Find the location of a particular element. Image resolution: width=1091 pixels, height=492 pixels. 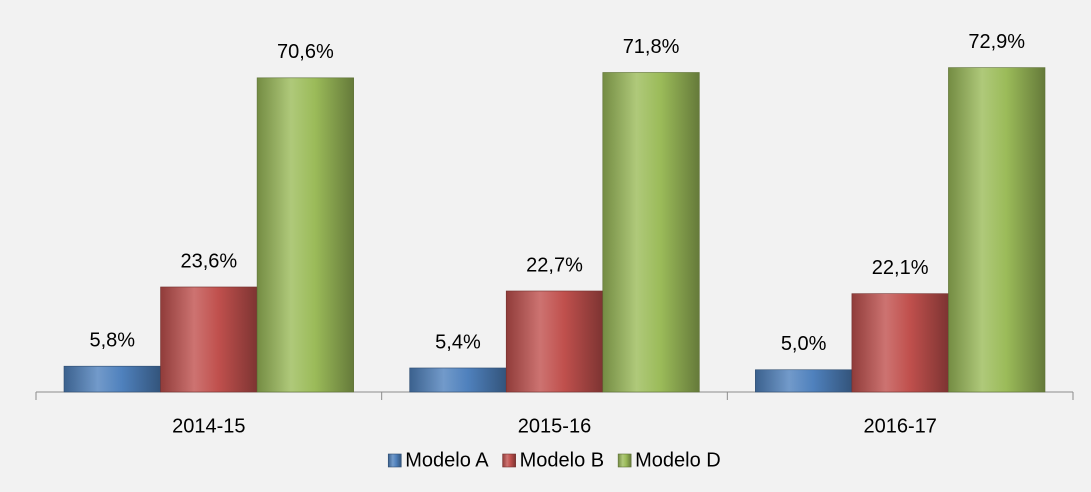

legend-item: Modelo D is located at coordinates (669, 460).